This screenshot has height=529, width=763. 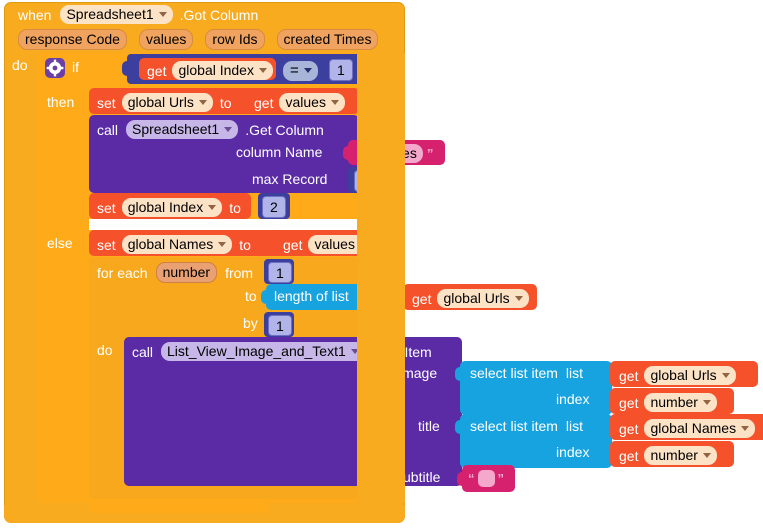 I want to click on length-of-list-label: length of list, so click(x=311, y=296).